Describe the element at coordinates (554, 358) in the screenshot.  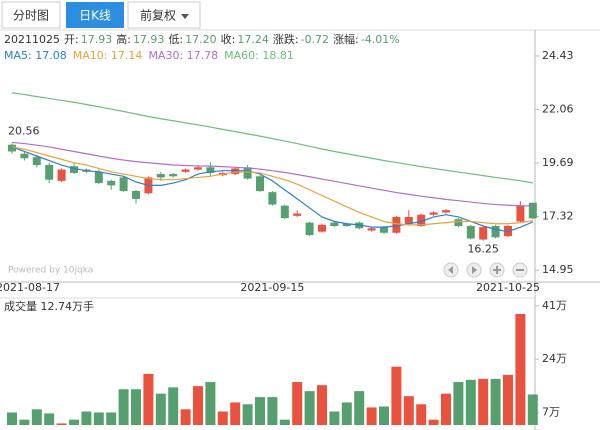
I see `y-tick-label: 24万` at that location.